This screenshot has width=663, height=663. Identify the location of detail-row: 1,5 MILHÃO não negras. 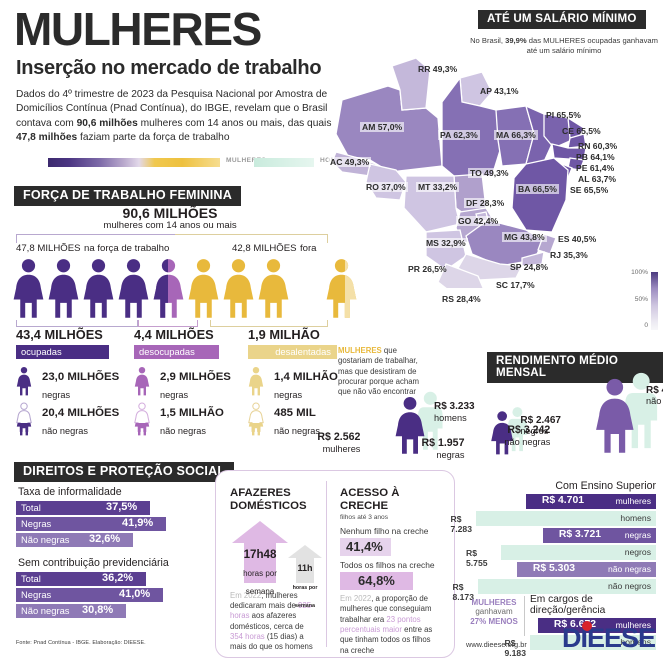
(184, 419).